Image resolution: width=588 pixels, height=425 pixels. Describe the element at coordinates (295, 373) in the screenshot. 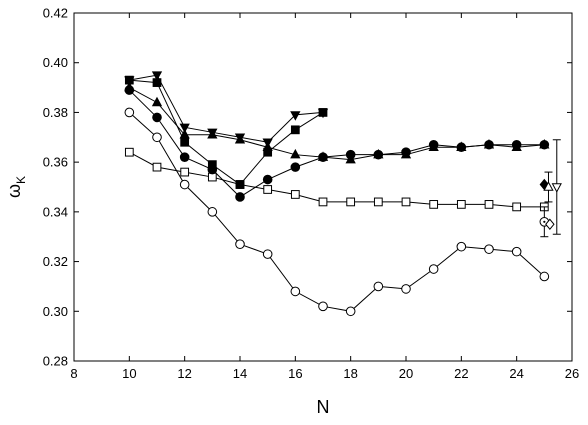

I see `x-tick-label: 16` at that location.